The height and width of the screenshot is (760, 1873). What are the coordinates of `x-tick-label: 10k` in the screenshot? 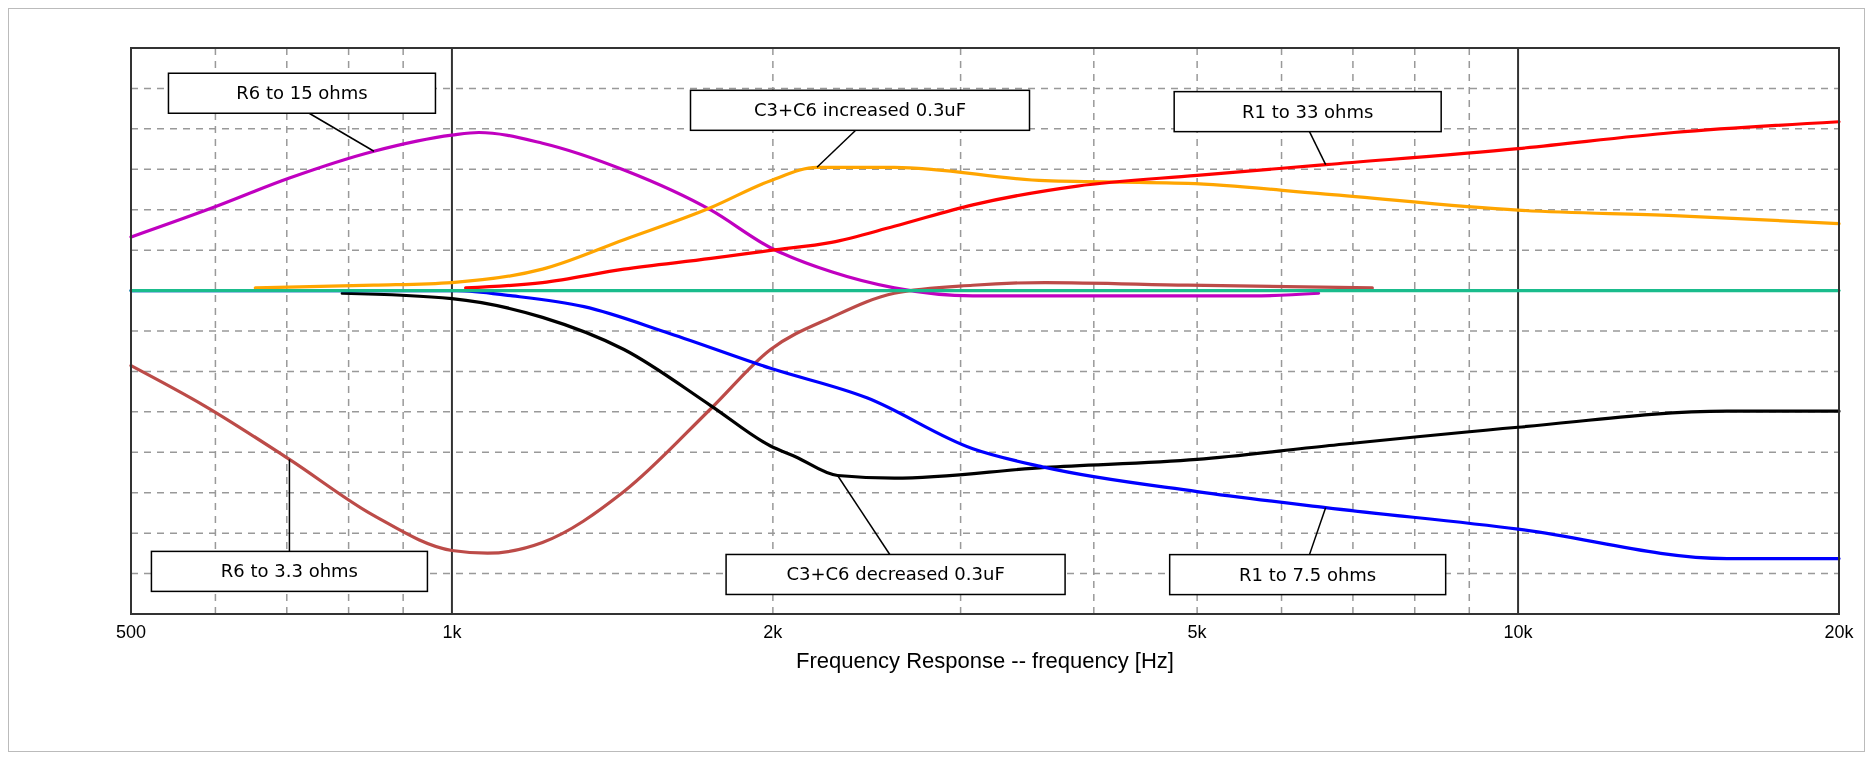 It's located at (1518, 632).